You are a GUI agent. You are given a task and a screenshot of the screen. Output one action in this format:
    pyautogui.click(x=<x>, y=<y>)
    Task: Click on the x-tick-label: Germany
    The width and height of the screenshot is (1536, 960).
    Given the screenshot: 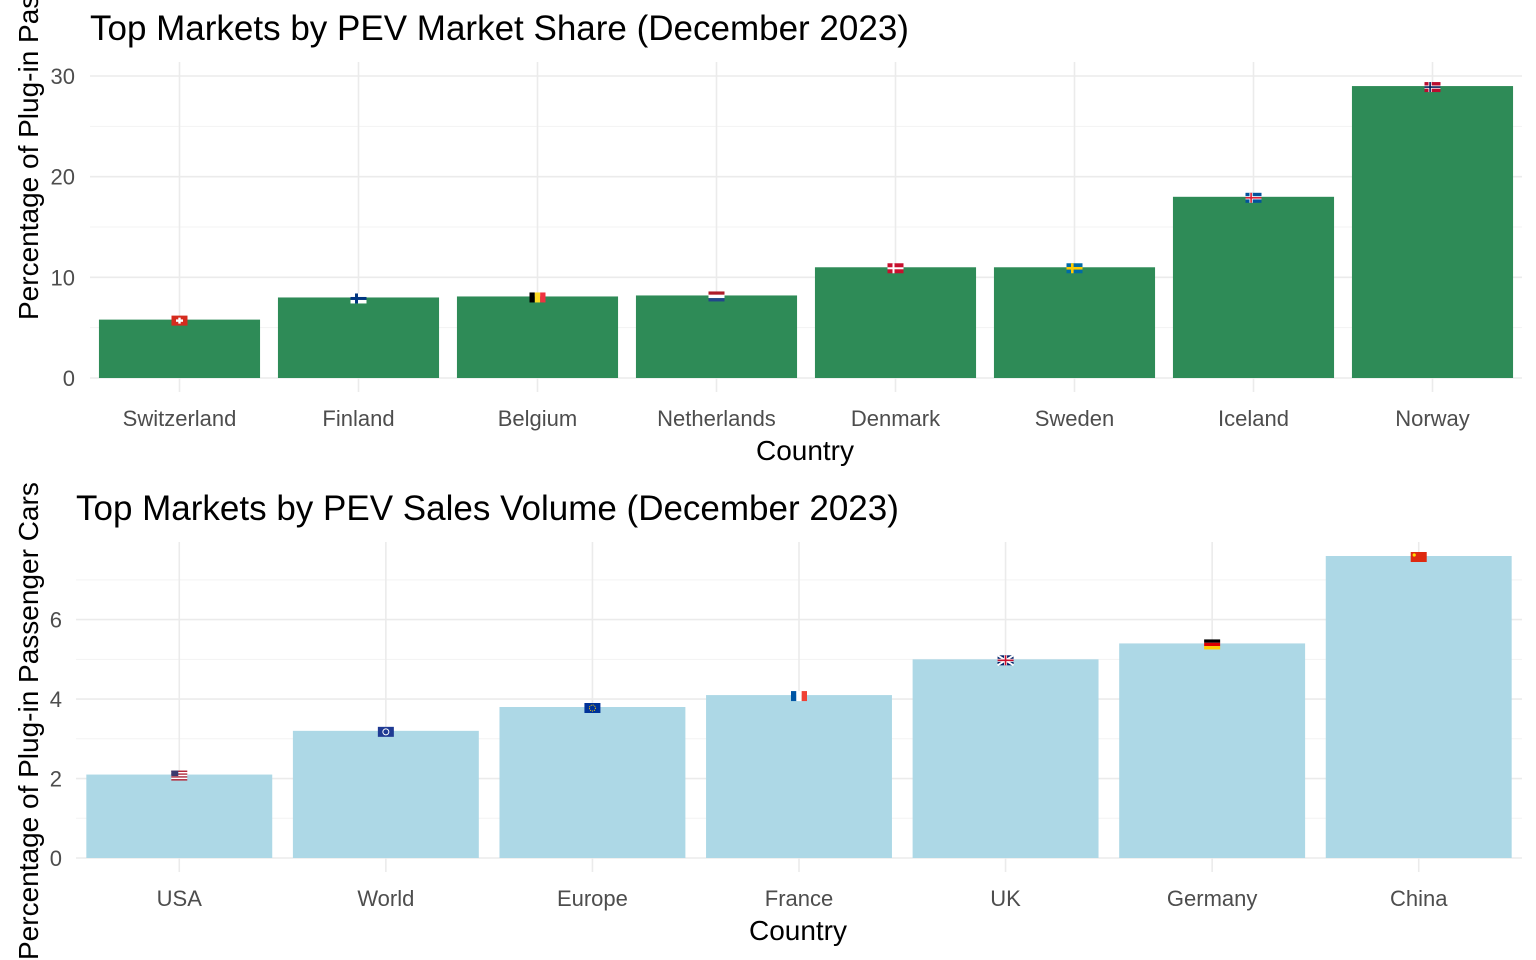 What is the action you would take?
    pyautogui.click(x=1212, y=898)
    